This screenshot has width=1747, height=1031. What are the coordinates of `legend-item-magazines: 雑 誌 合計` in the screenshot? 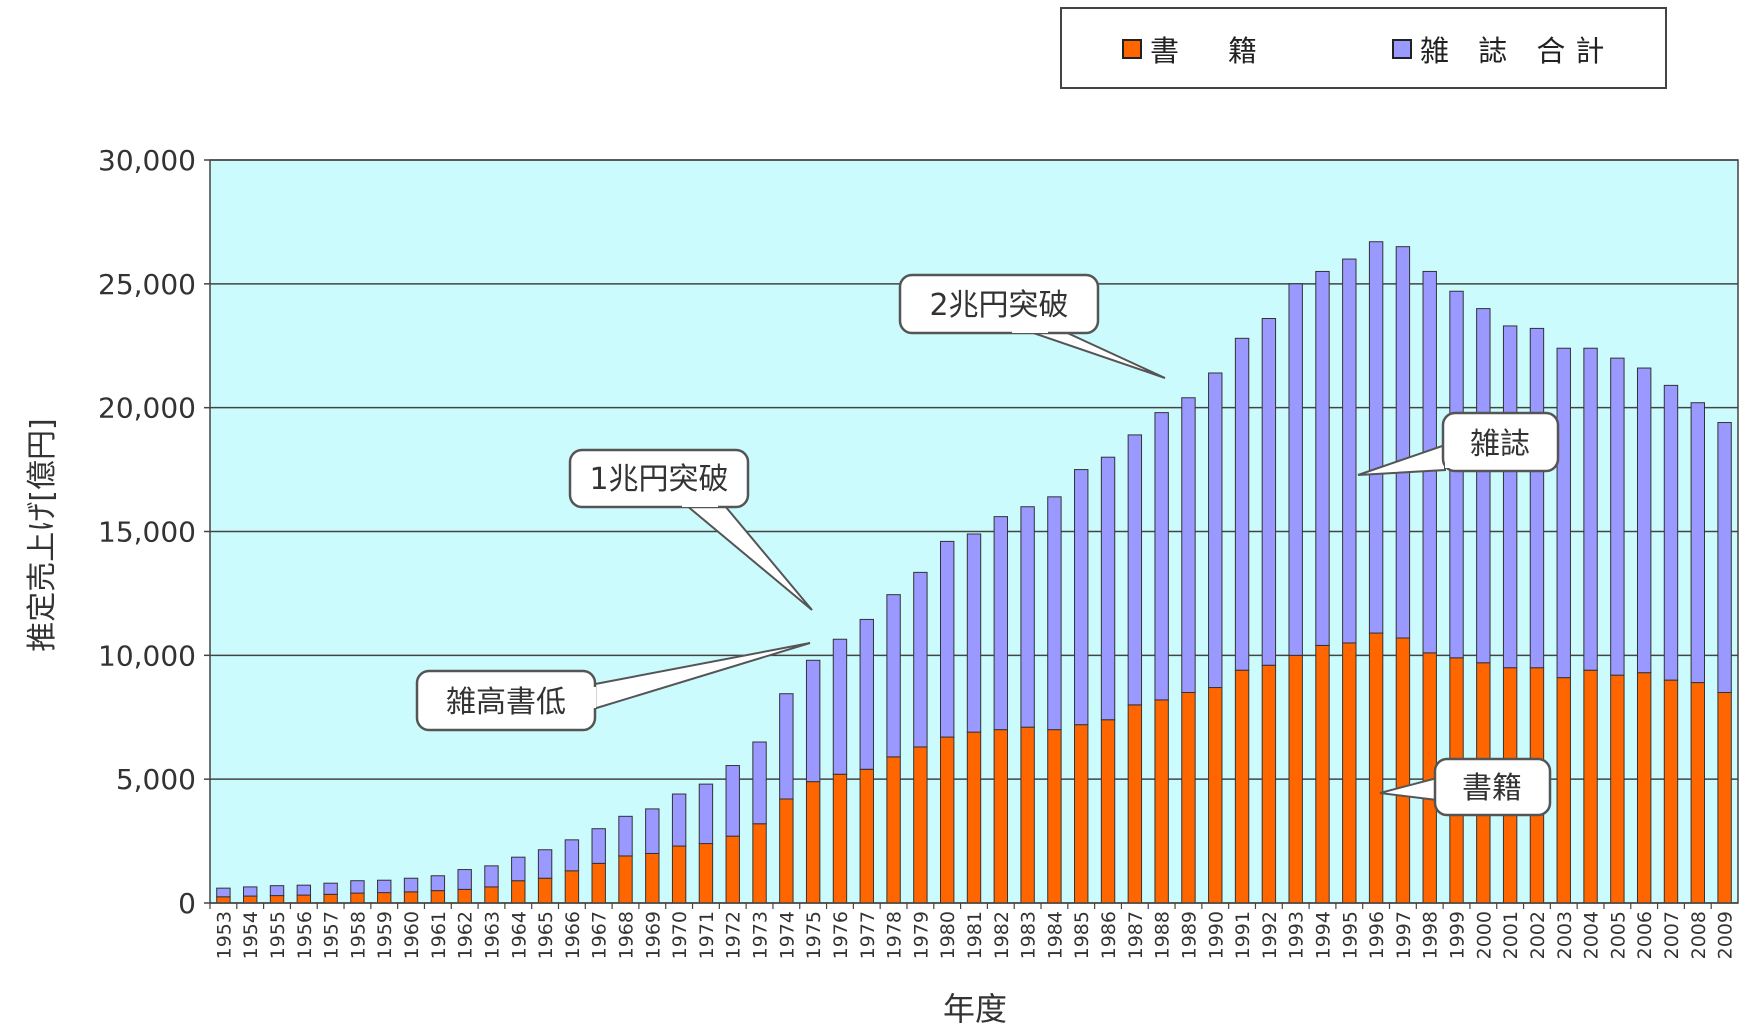 It's located at (1503, 49).